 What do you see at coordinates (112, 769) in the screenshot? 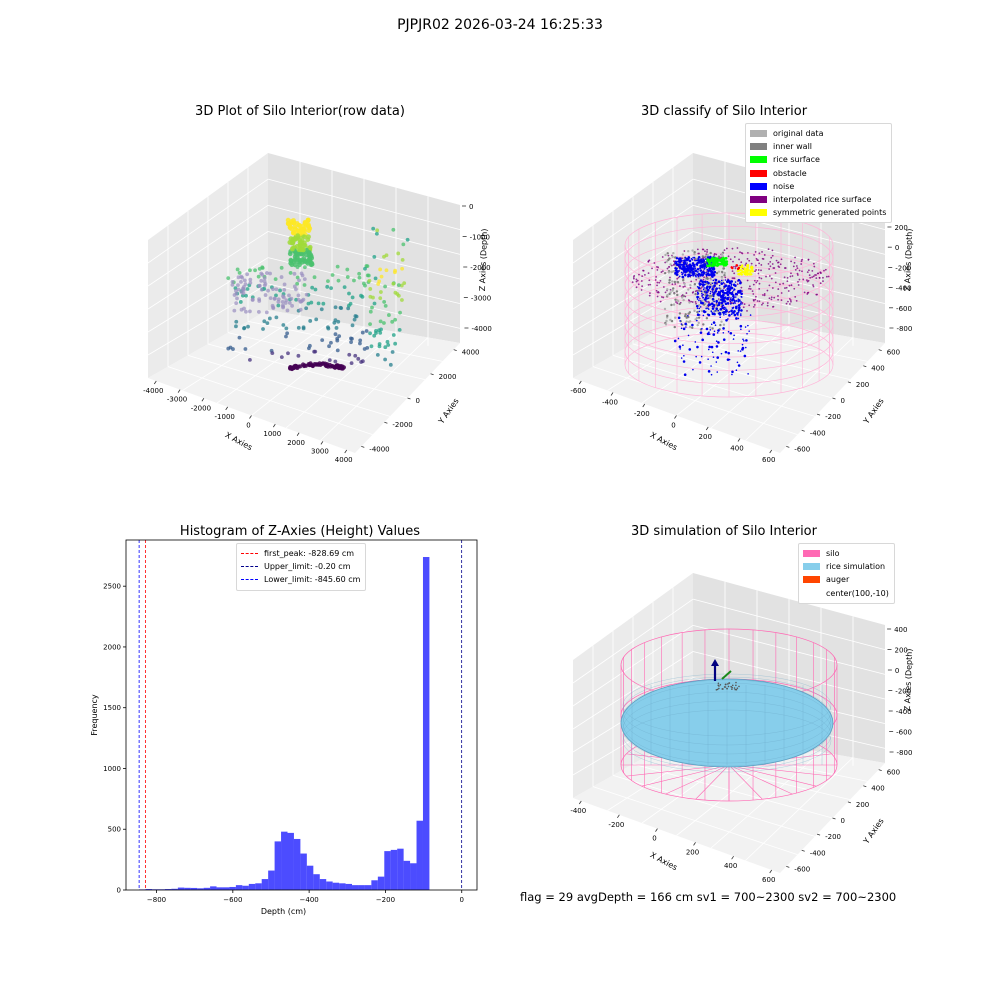
I see `y-tick-label: 1000` at bounding box center [112, 769].